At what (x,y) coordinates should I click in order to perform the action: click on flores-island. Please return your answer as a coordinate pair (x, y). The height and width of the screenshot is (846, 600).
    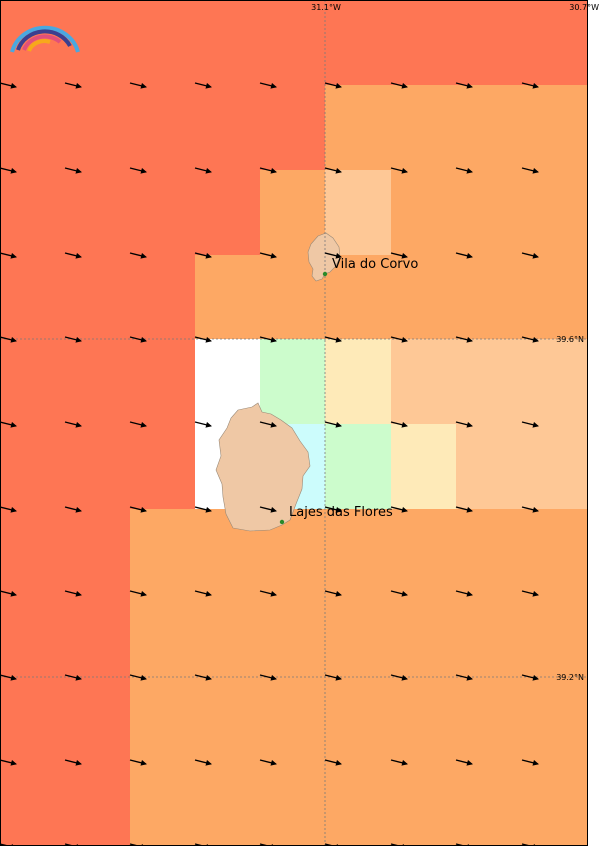
    Looking at the image, I should click on (263, 467).